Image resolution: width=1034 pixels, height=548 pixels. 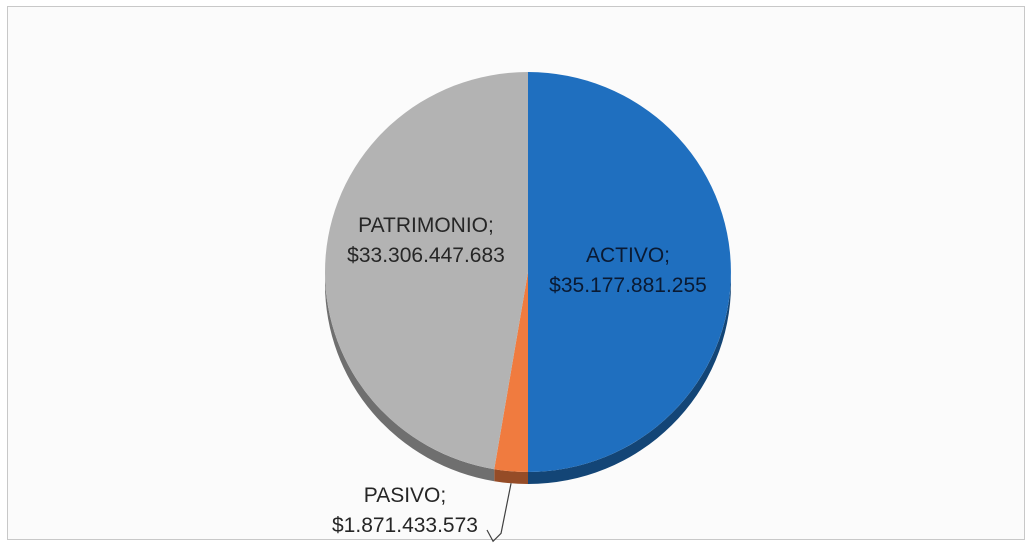 What do you see at coordinates (629, 272) in the screenshot?
I see `pie-slice-activo` at bounding box center [629, 272].